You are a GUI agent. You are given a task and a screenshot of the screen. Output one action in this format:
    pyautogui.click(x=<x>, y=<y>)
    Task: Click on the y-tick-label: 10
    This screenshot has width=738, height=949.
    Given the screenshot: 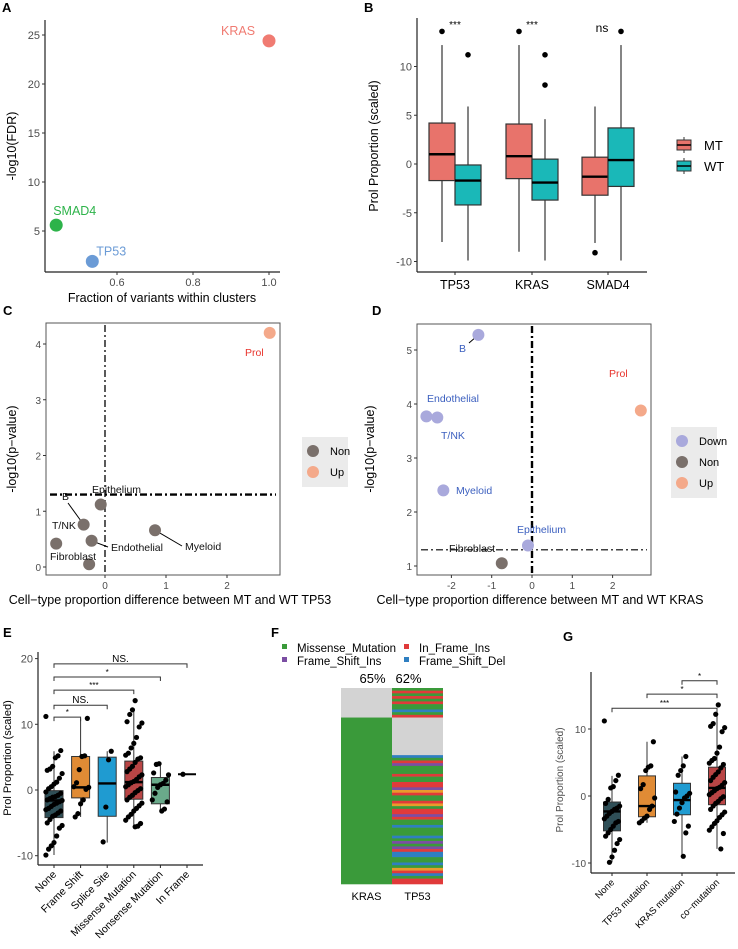 What is the action you would take?
    pyautogui.click(x=581, y=730)
    